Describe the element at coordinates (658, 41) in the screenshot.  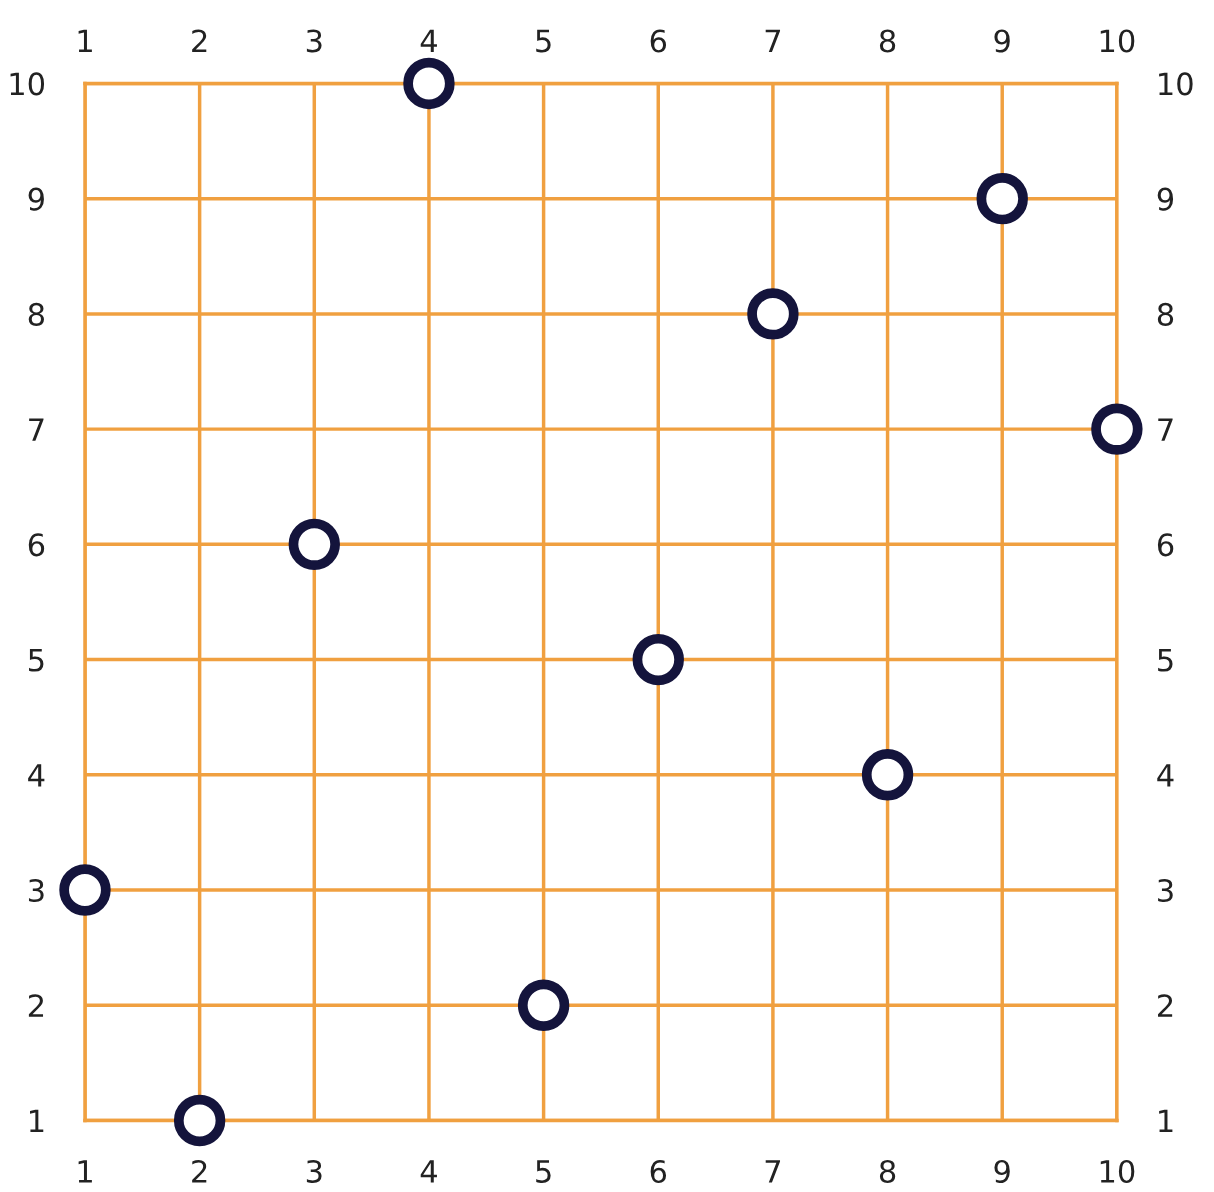
I see `x-tick-label: 6` at that location.